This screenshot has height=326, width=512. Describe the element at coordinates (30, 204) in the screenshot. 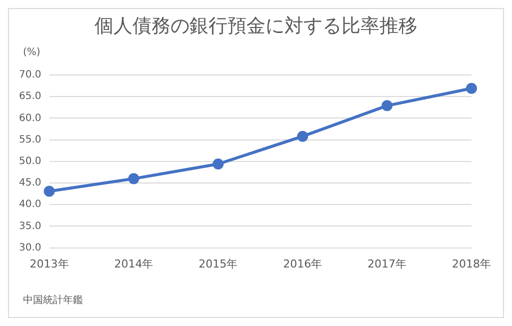

I see `y-tick-label: 40.0` at that location.